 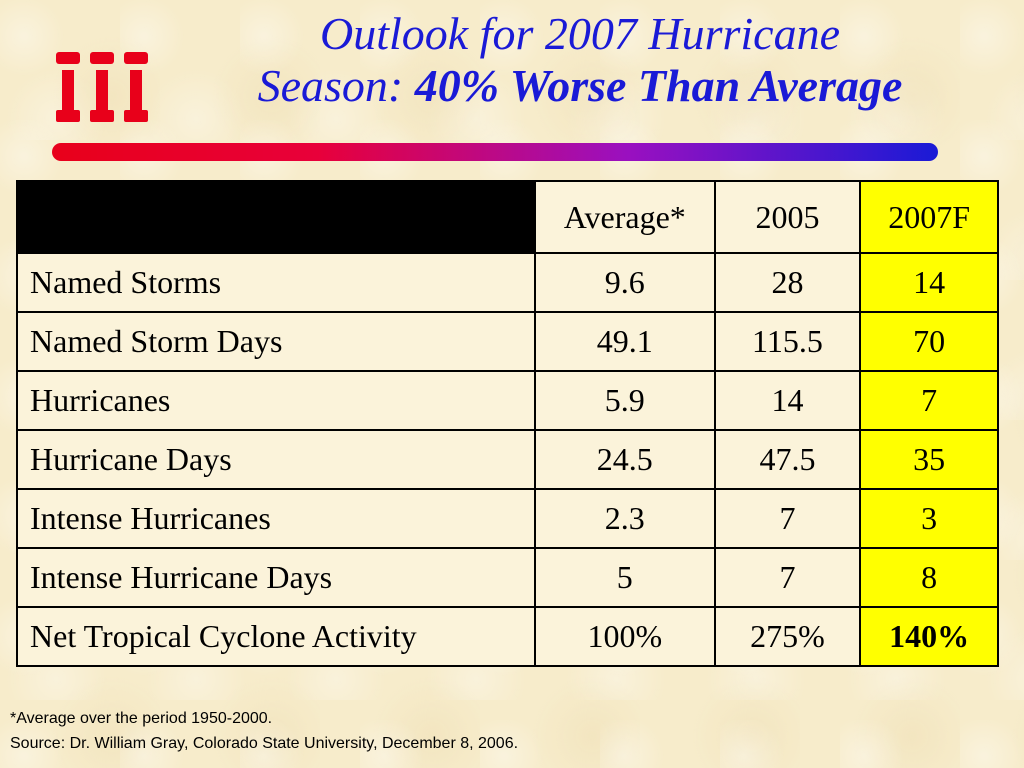 I want to click on table-row: Intense Hurricanes 2.3 7 3, so click(x=507, y=518).